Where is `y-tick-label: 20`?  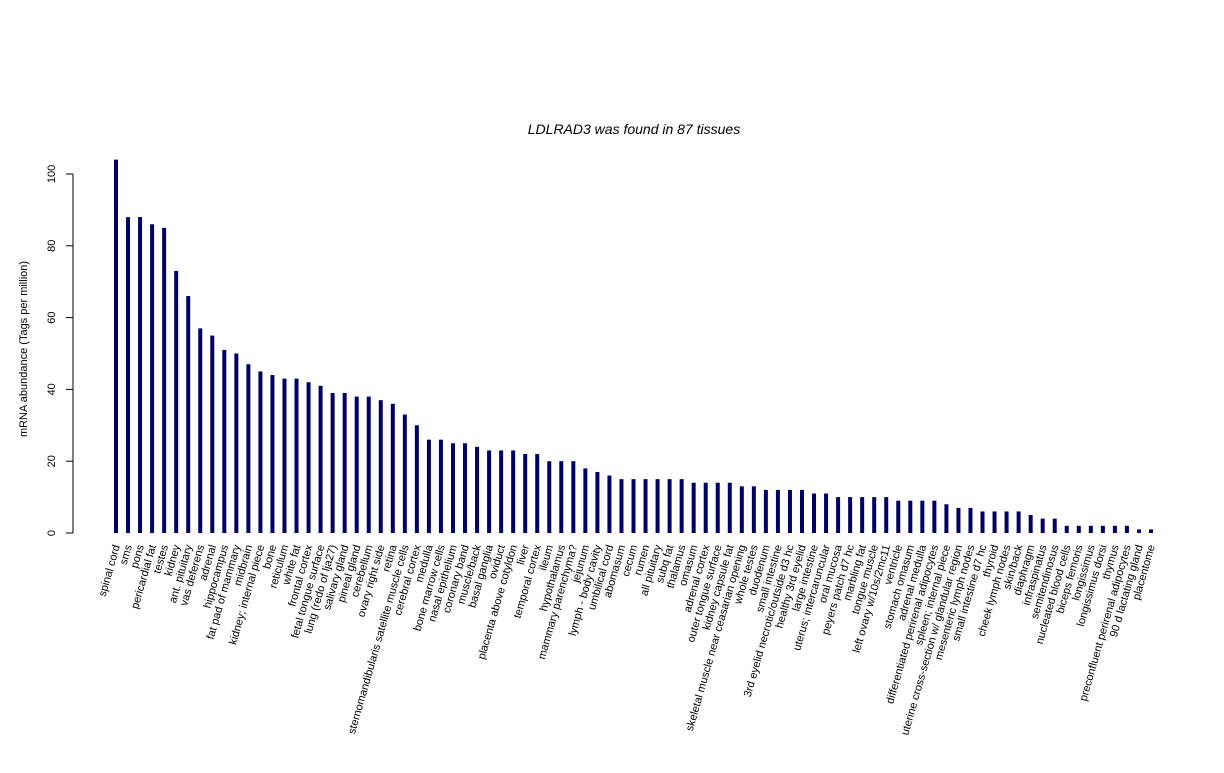
y-tick-label: 20 is located at coordinates (52, 461).